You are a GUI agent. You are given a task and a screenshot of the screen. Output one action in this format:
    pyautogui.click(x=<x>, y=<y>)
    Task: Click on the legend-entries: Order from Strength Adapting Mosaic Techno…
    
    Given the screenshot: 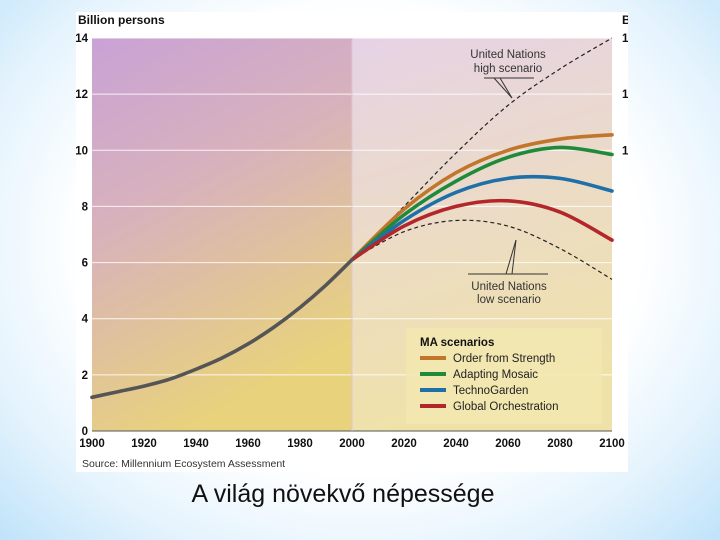 What is the action you would take?
    pyautogui.click(x=489, y=383)
    